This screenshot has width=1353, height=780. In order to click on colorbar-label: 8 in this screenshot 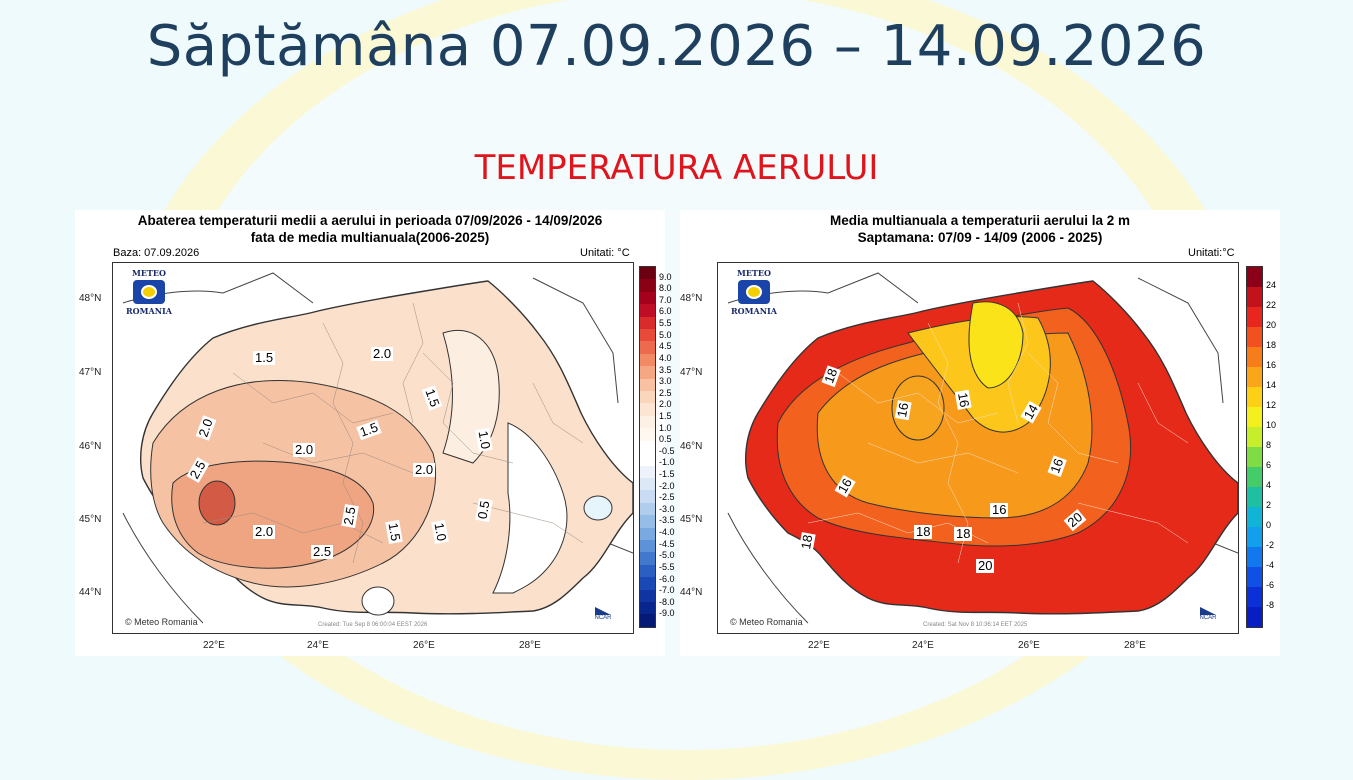, I will do `click(1269, 445)`.